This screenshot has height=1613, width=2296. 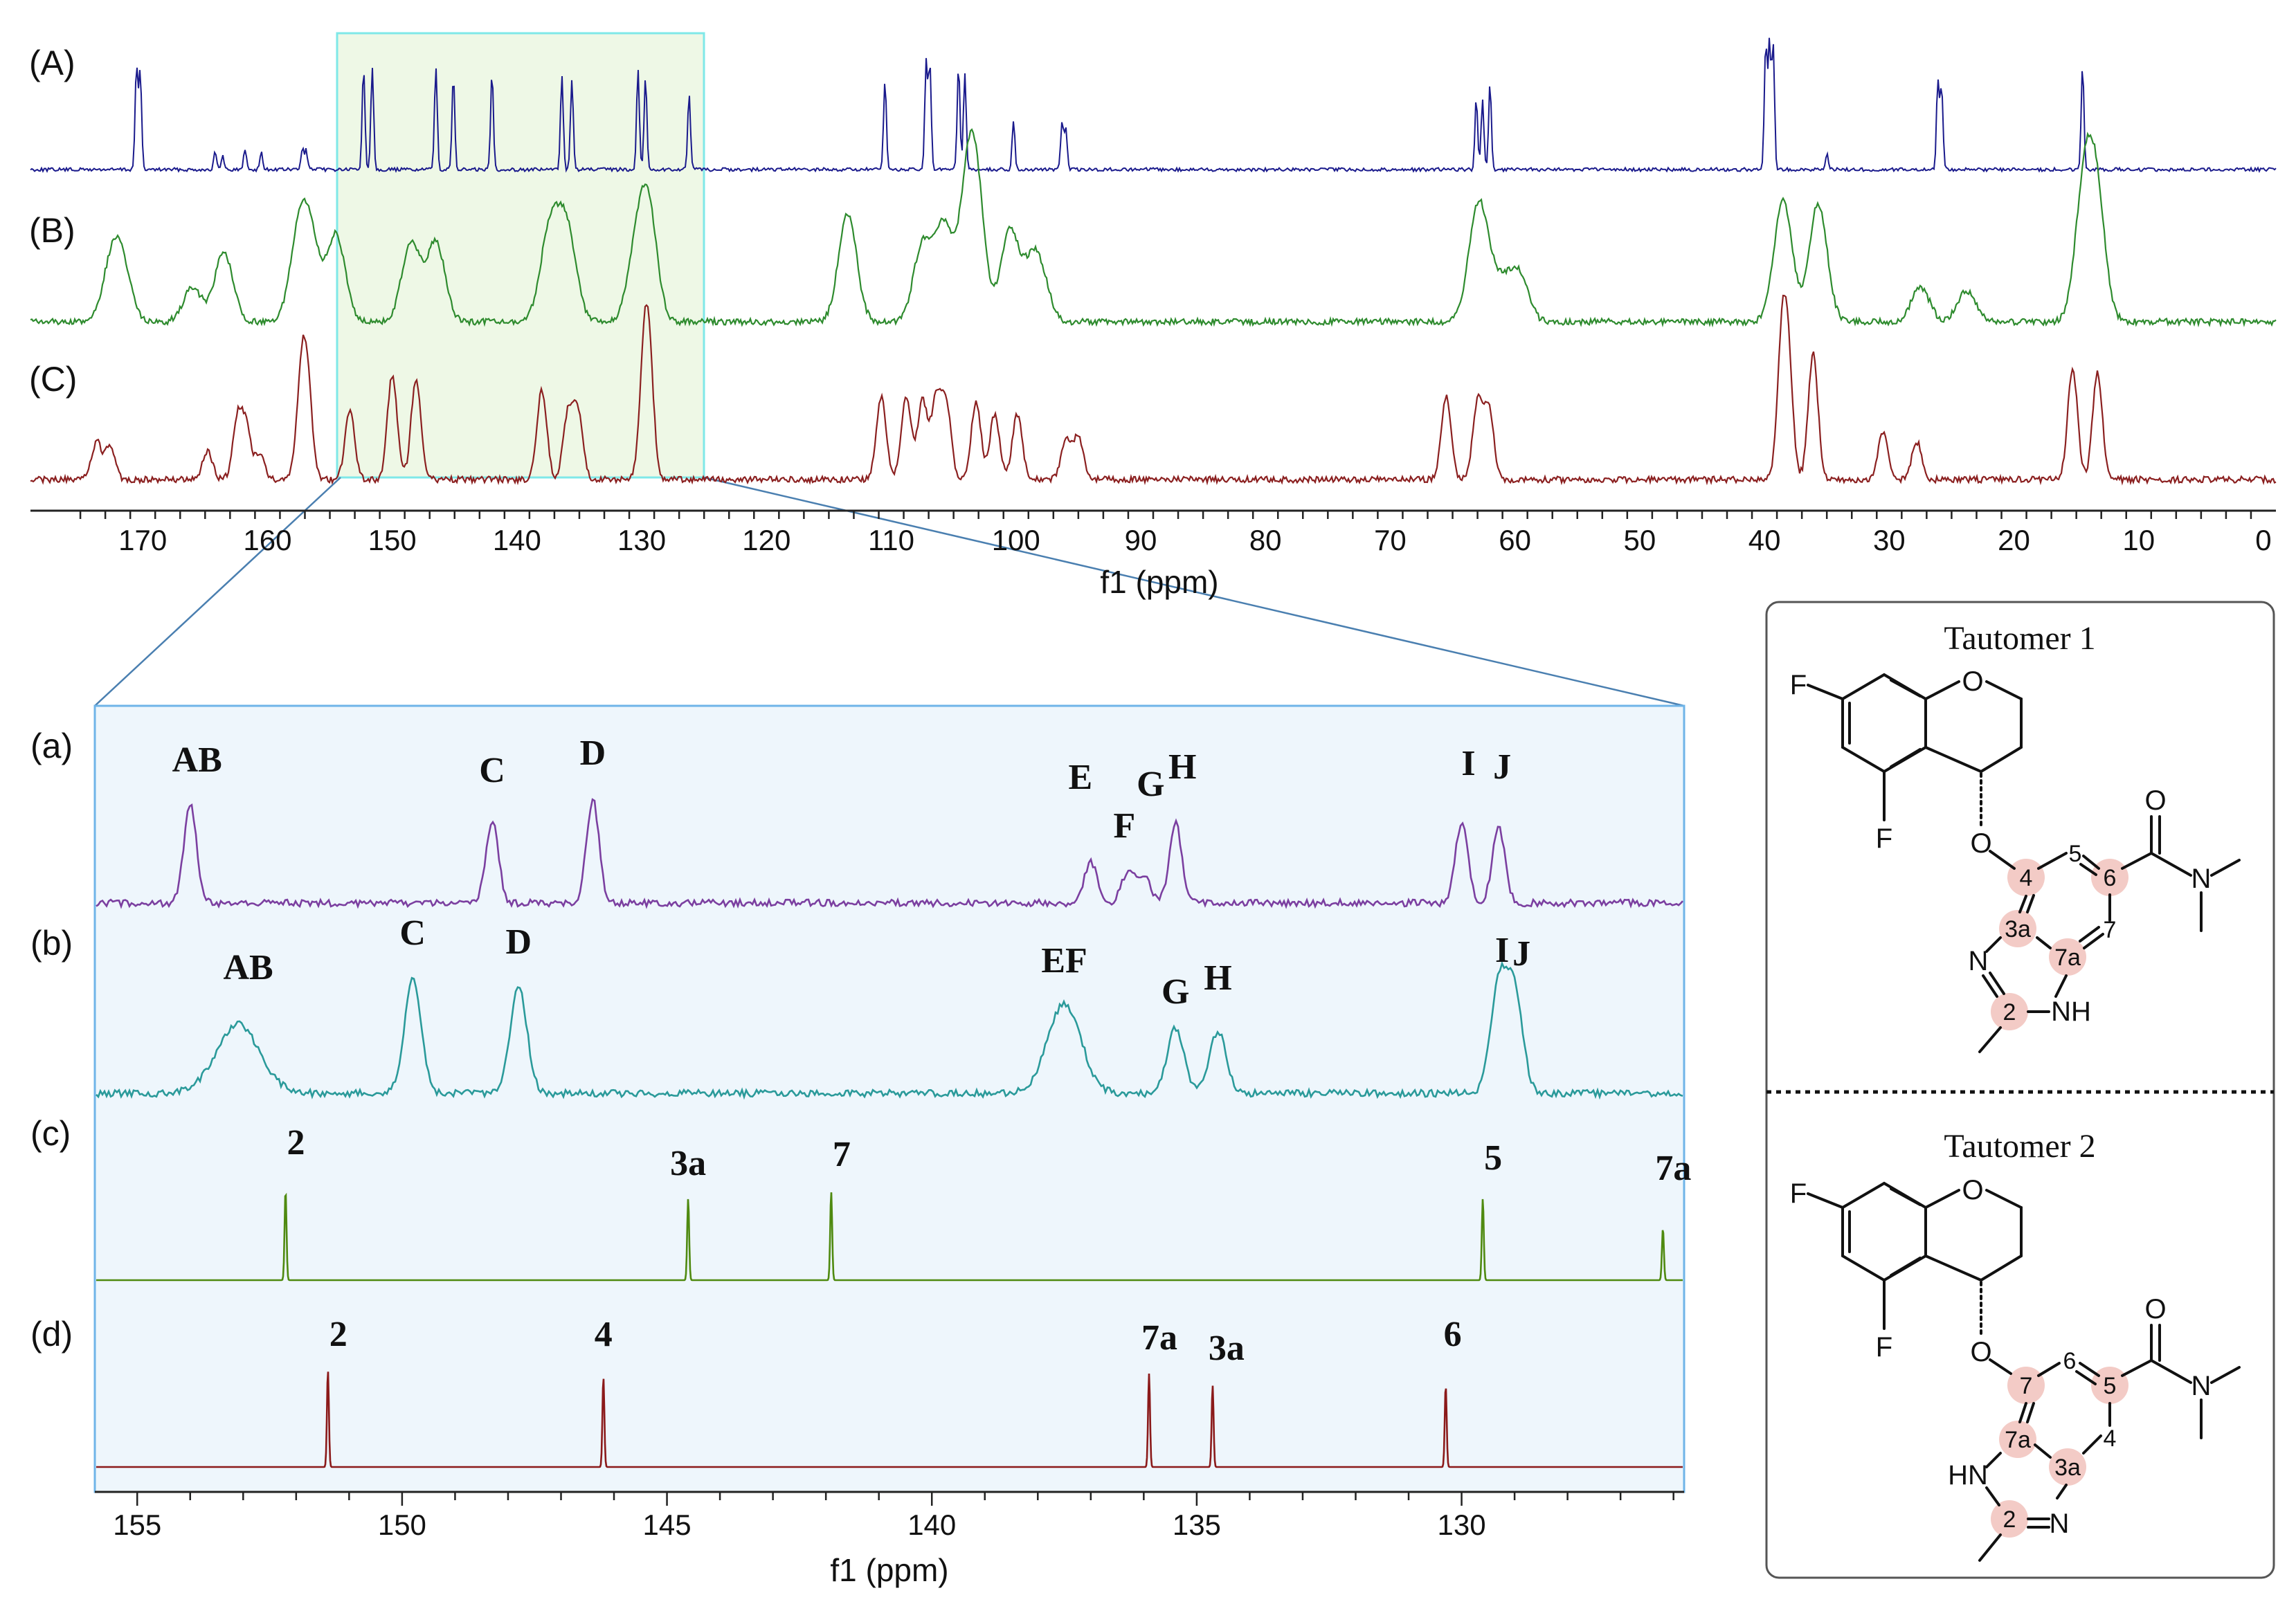 I want to click on peak-label: H, so click(x=1218, y=978).